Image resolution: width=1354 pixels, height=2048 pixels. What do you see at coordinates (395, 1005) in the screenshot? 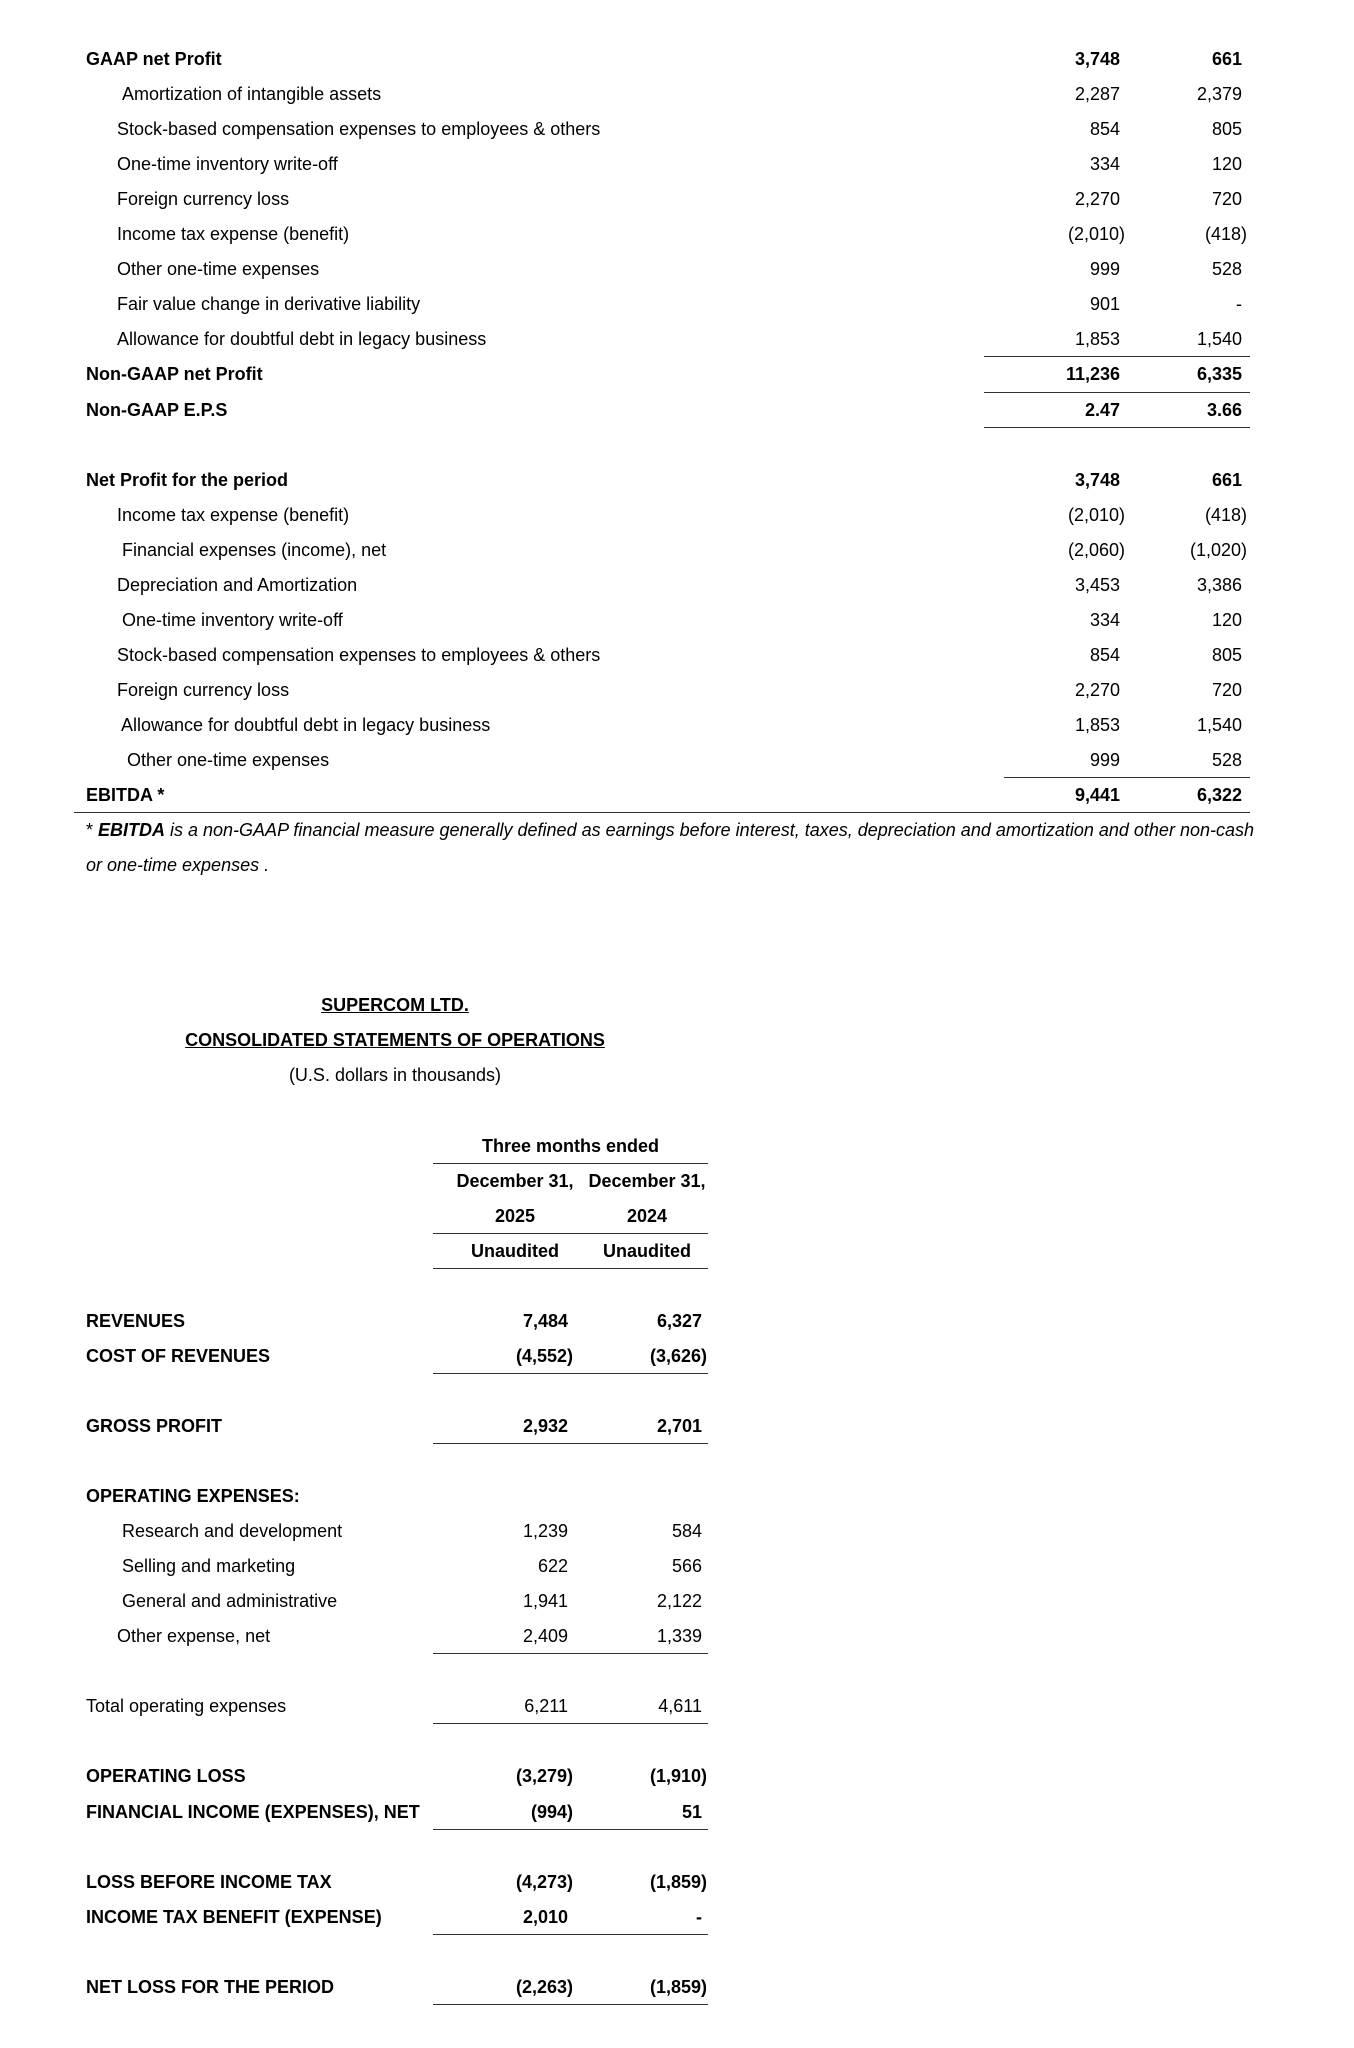
I see `company-name: SUPERCOM LTD.` at bounding box center [395, 1005].